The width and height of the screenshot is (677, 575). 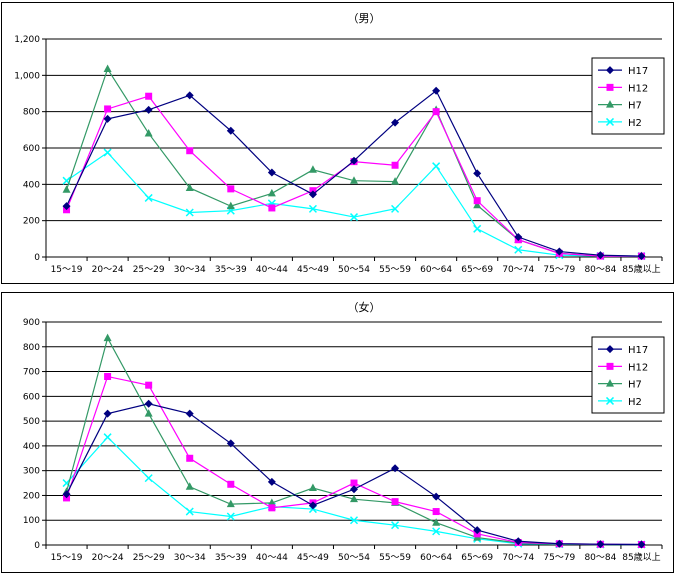 What do you see at coordinates (31, 397) in the screenshot?
I see `y-tick-label: 600` at bounding box center [31, 397].